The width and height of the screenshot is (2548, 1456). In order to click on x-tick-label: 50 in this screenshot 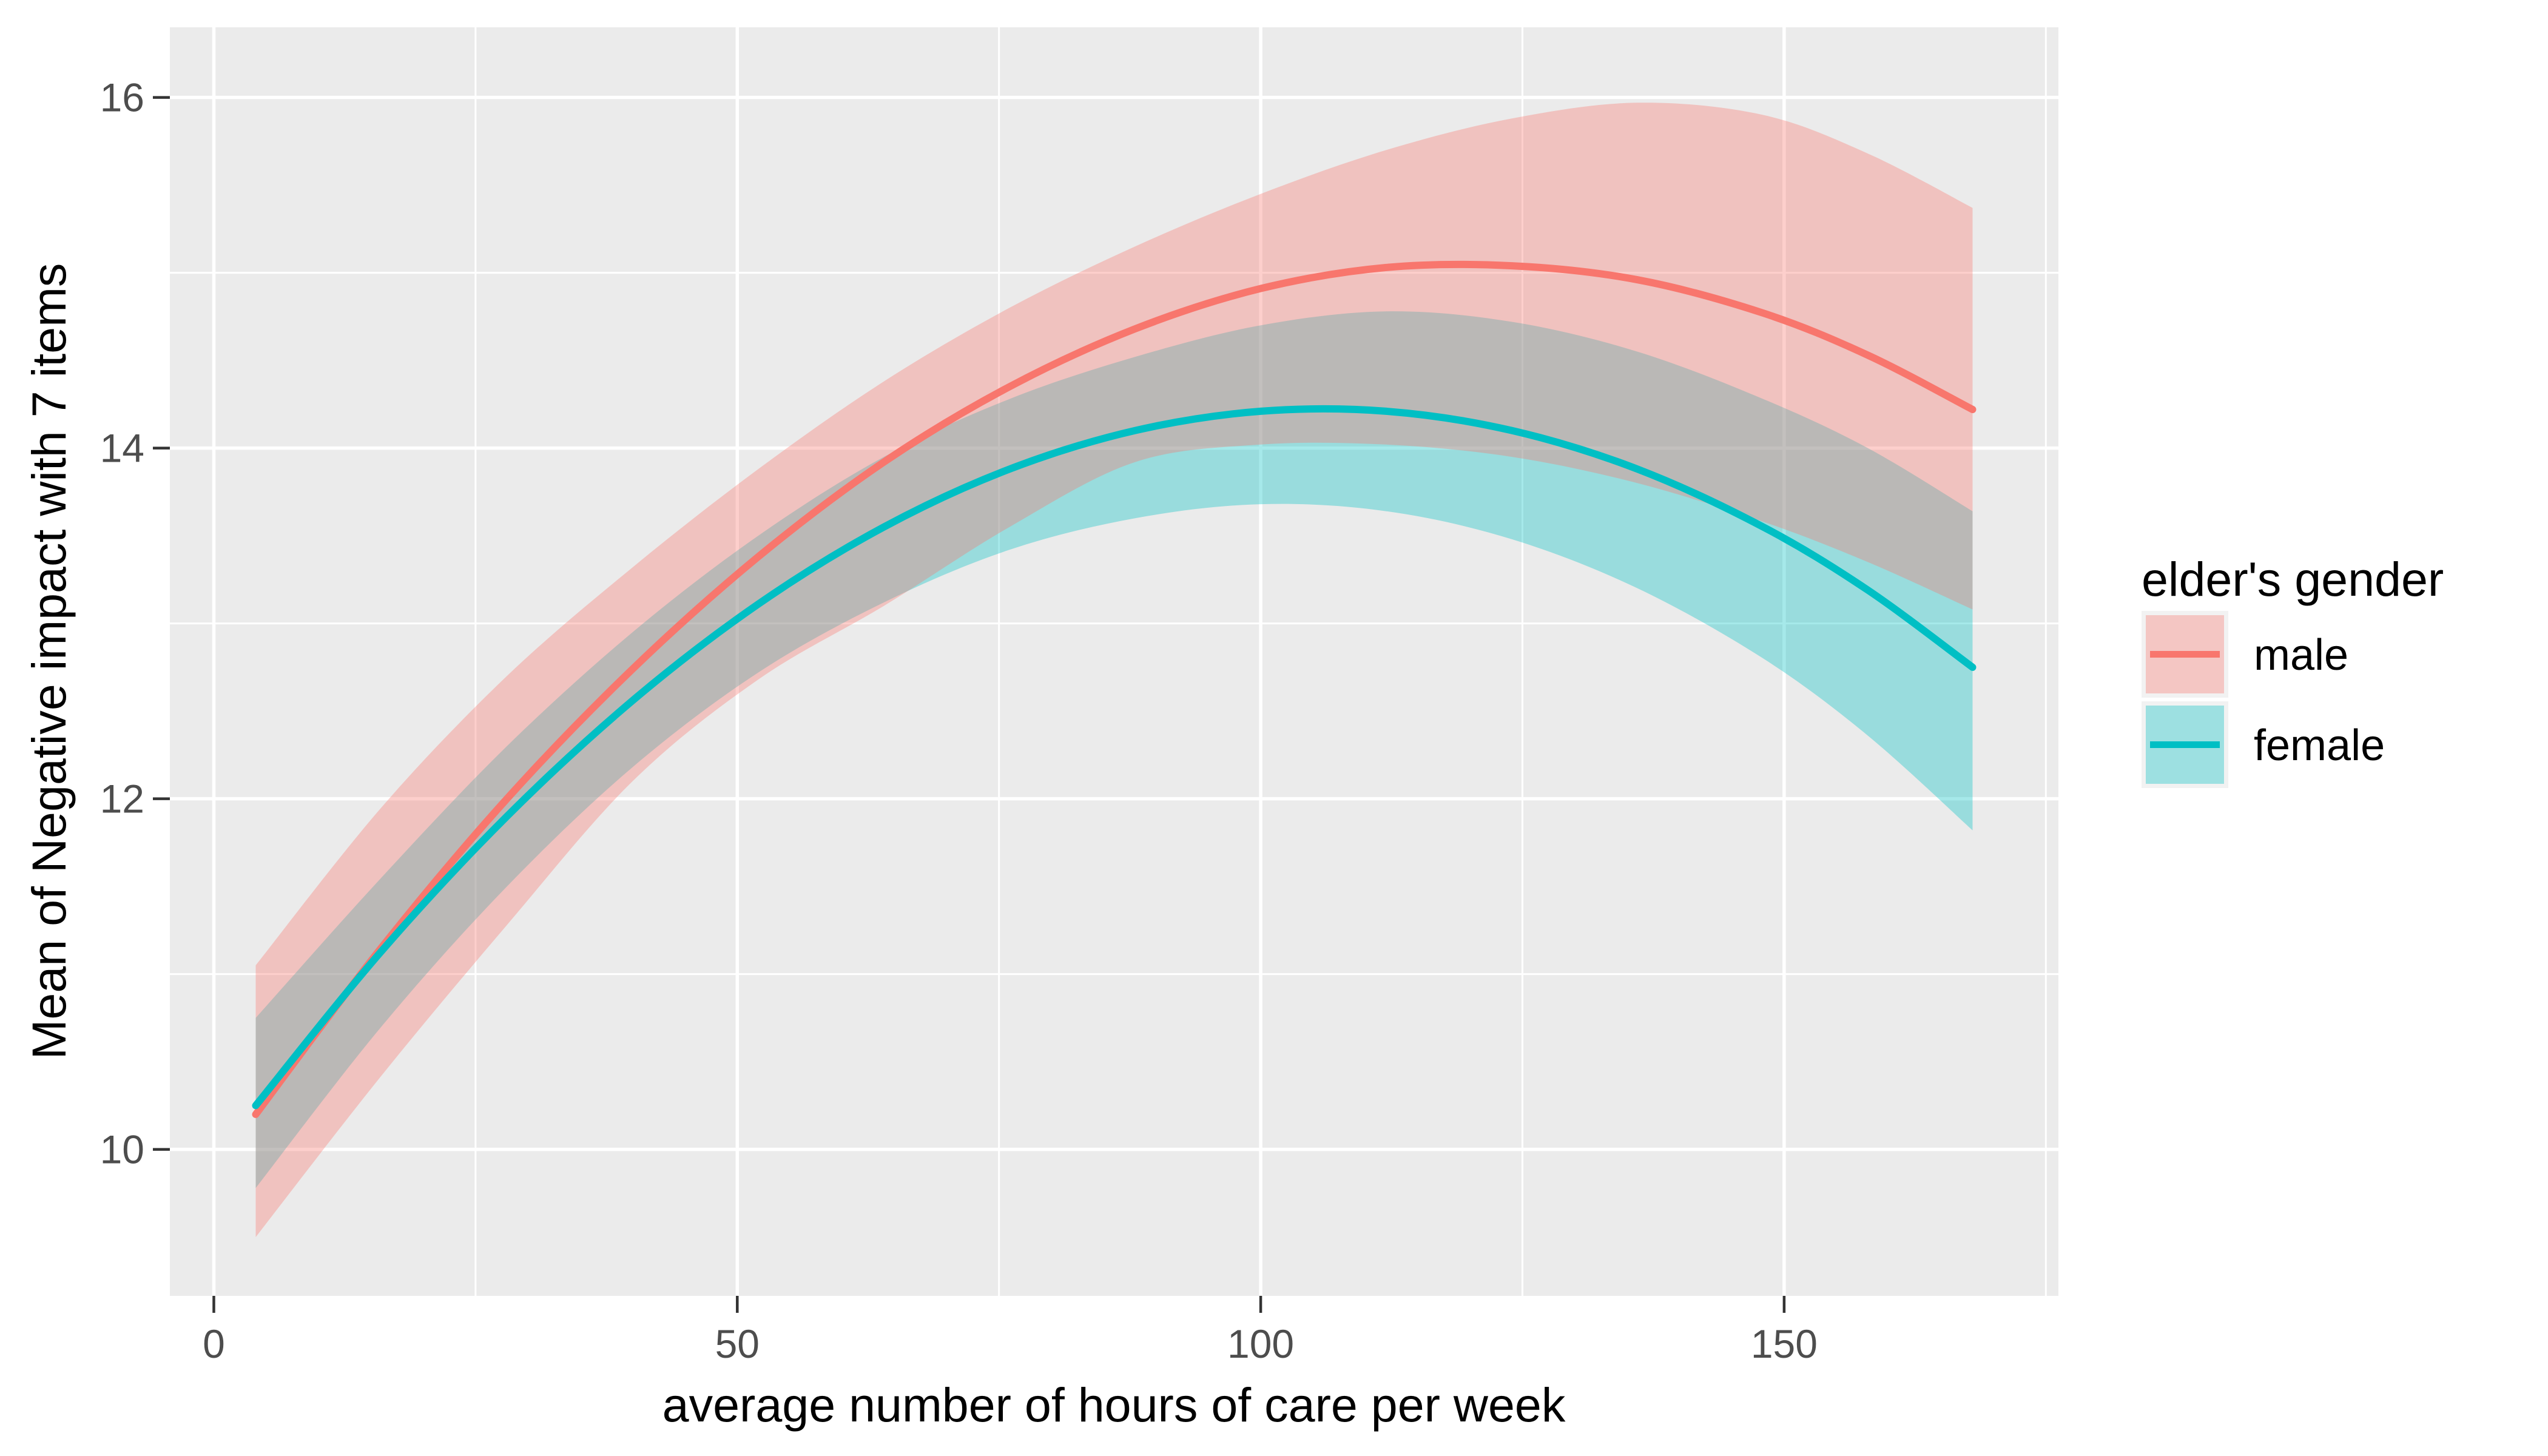, I will do `click(737, 1343)`.